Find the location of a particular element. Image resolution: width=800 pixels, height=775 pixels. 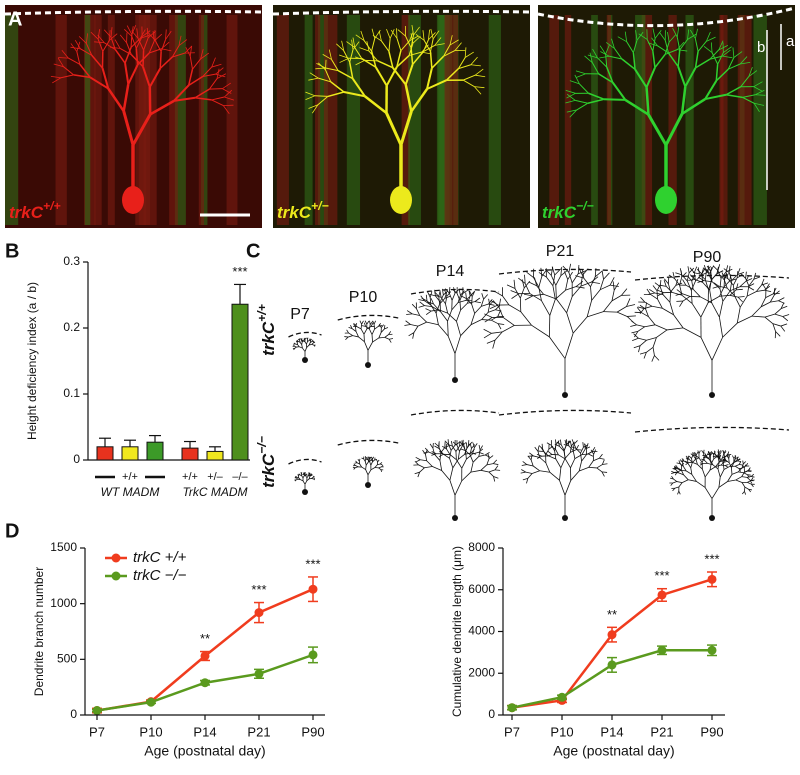

x-tick-label: –/– is located at coordinates (240, 477).